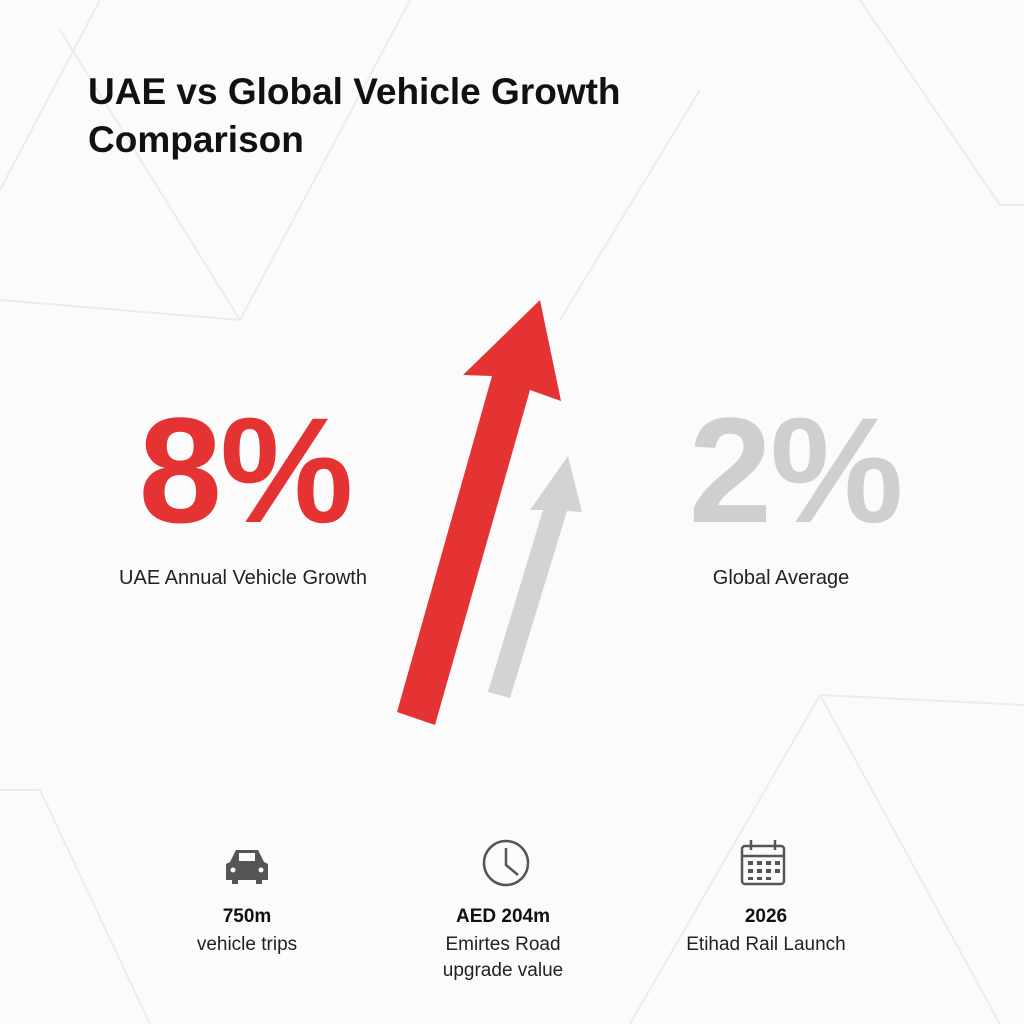 Image resolution: width=1024 pixels, height=1024 pixels. I want to click on clock-icon, so click(506, 863).